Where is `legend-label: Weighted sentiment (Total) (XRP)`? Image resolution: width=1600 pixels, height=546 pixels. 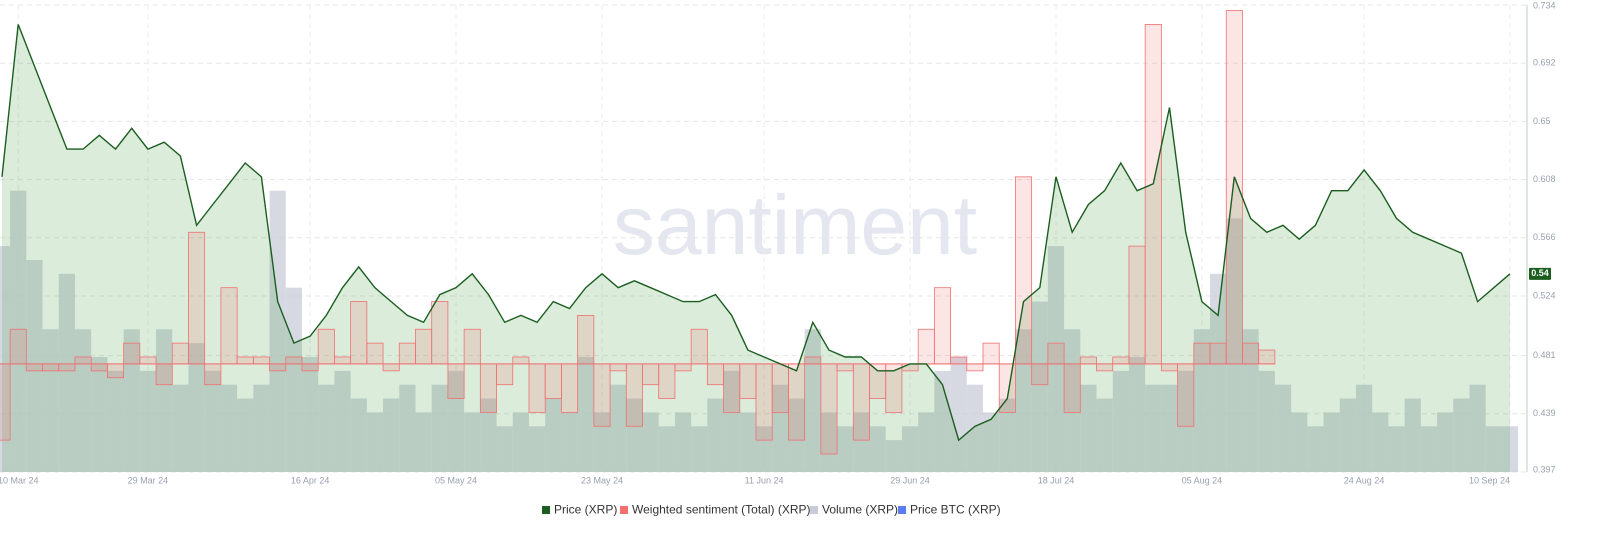 legend-label: Weighted sentiment (Total) (XRP) is located at coordinates (721, 510).